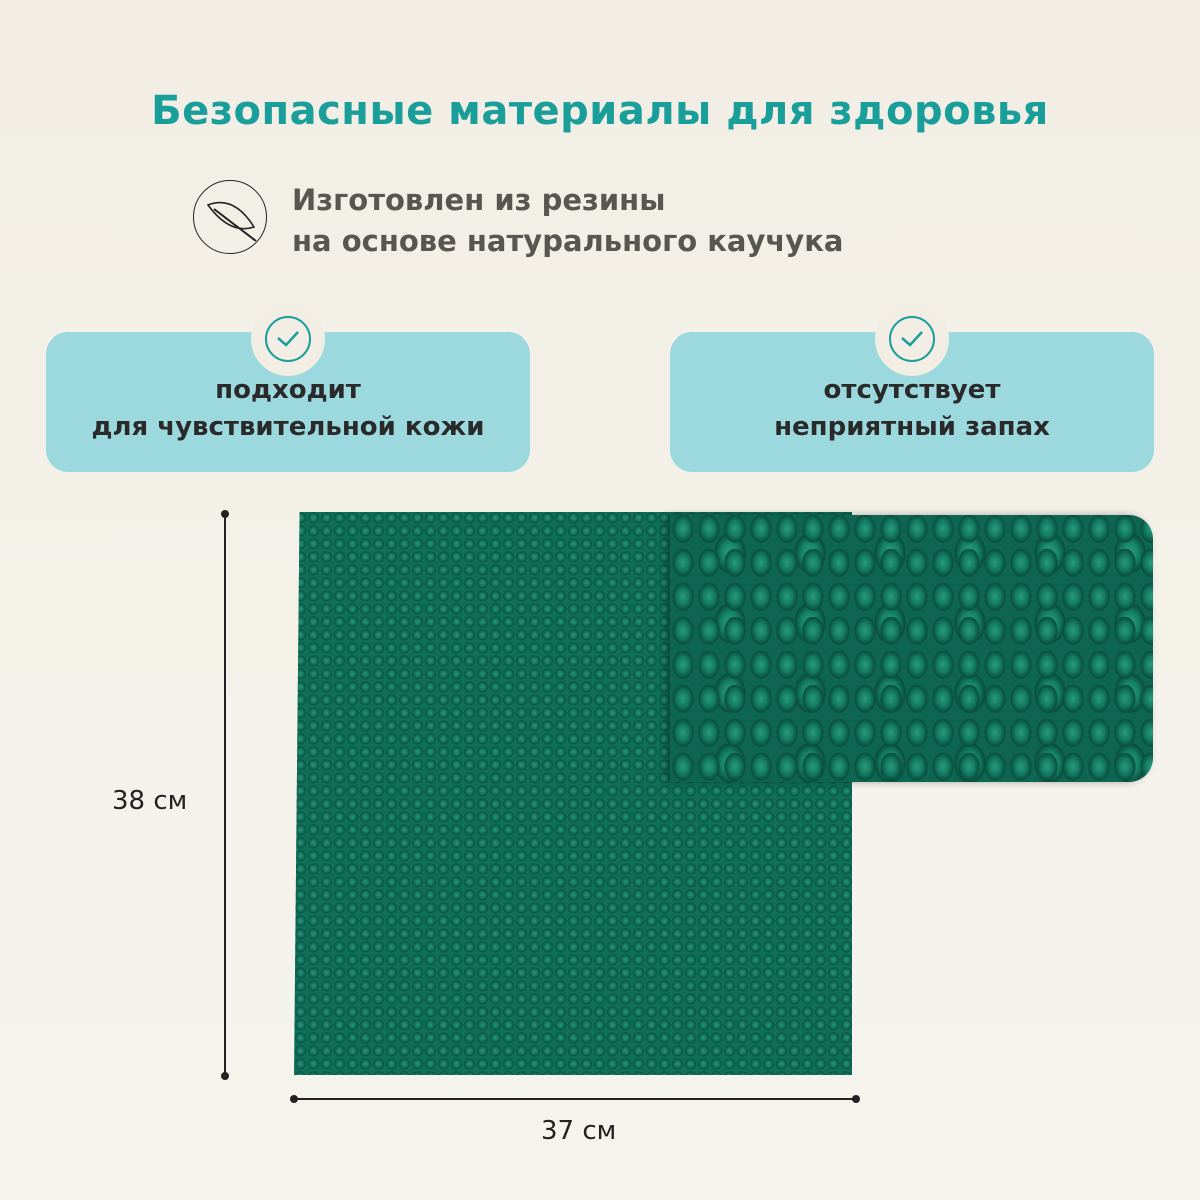  Describe the element at coordinates (912, 390) in the screenshot. I see `feature-line-1: отсутствует` at that location.